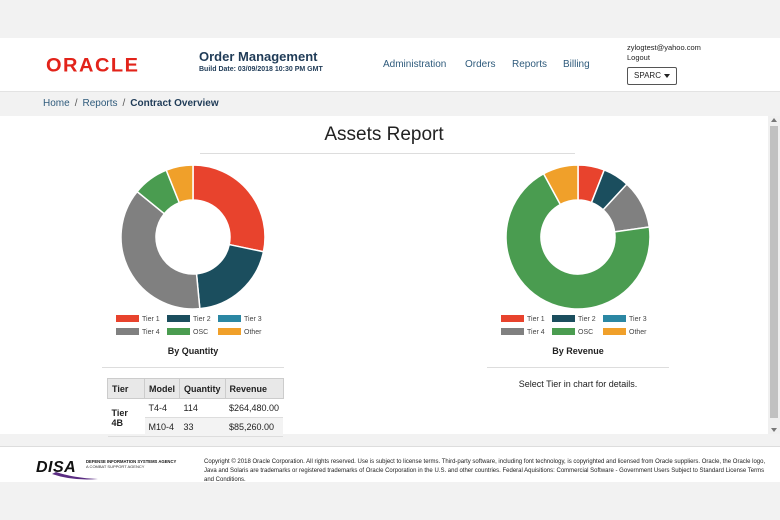 This screenshot has width=780, height=520. What do you see at coordinates (126, 388) in the screenshot?
I see `col-header-tier: Tier` at bounding box center [126, 388].